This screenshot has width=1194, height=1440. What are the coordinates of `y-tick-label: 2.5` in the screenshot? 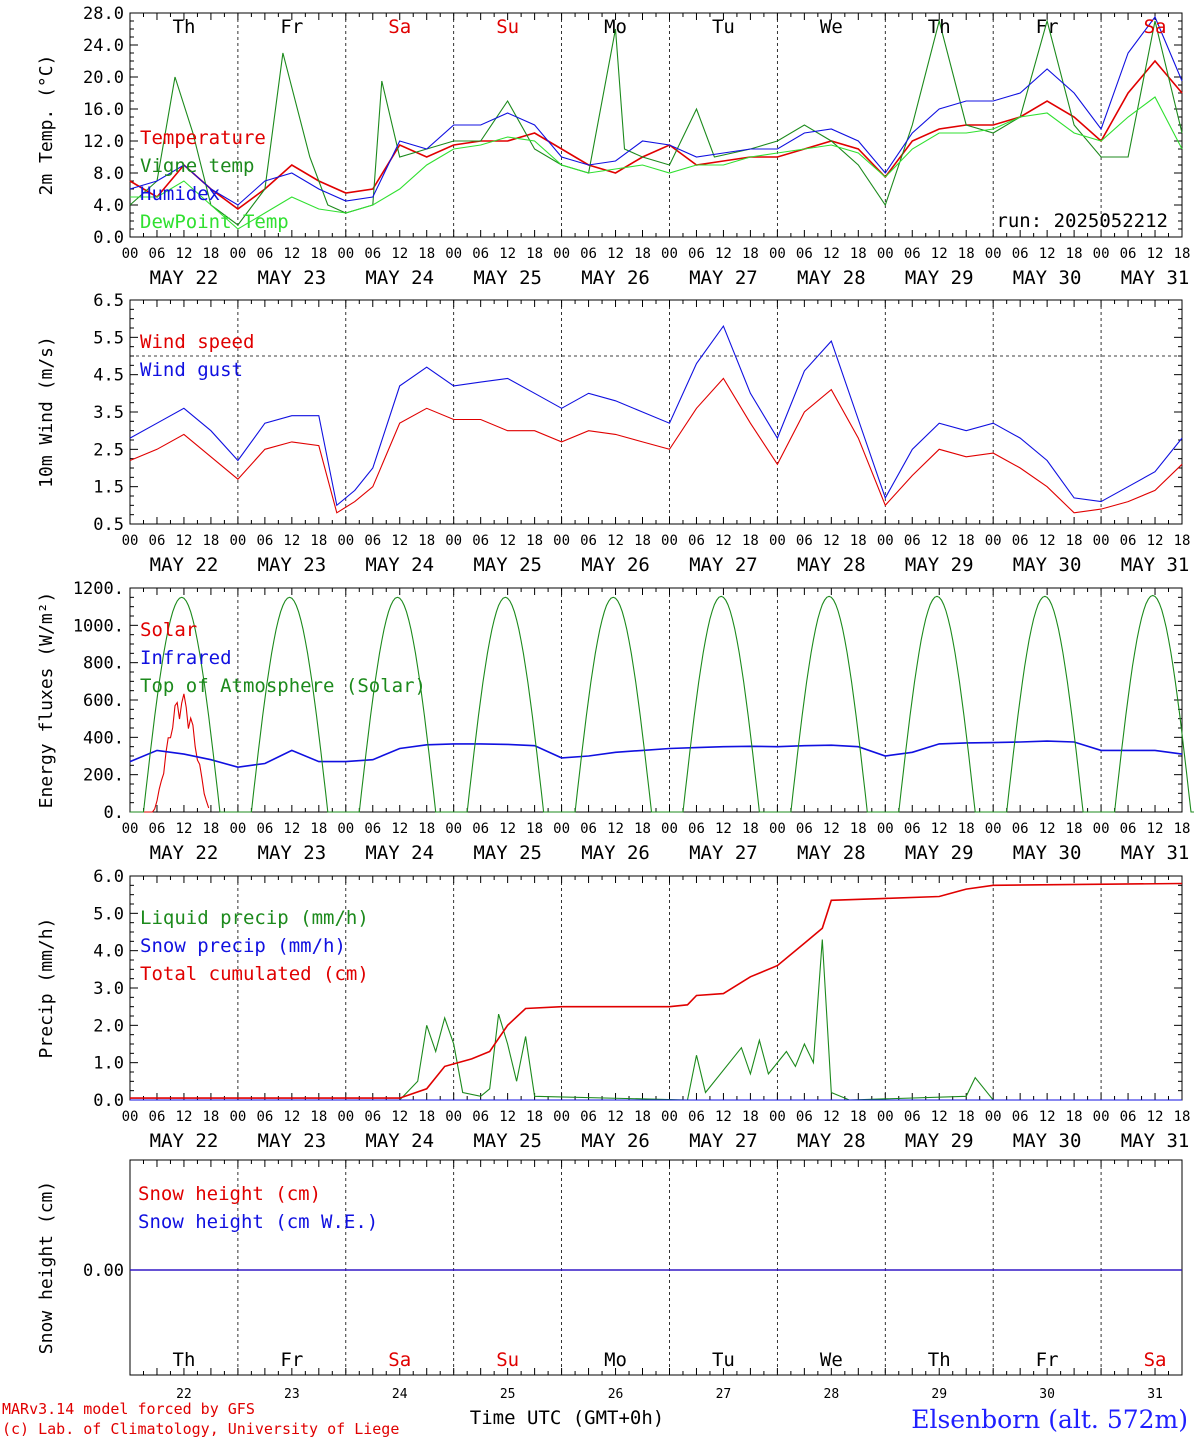 It's located at (108, 450).